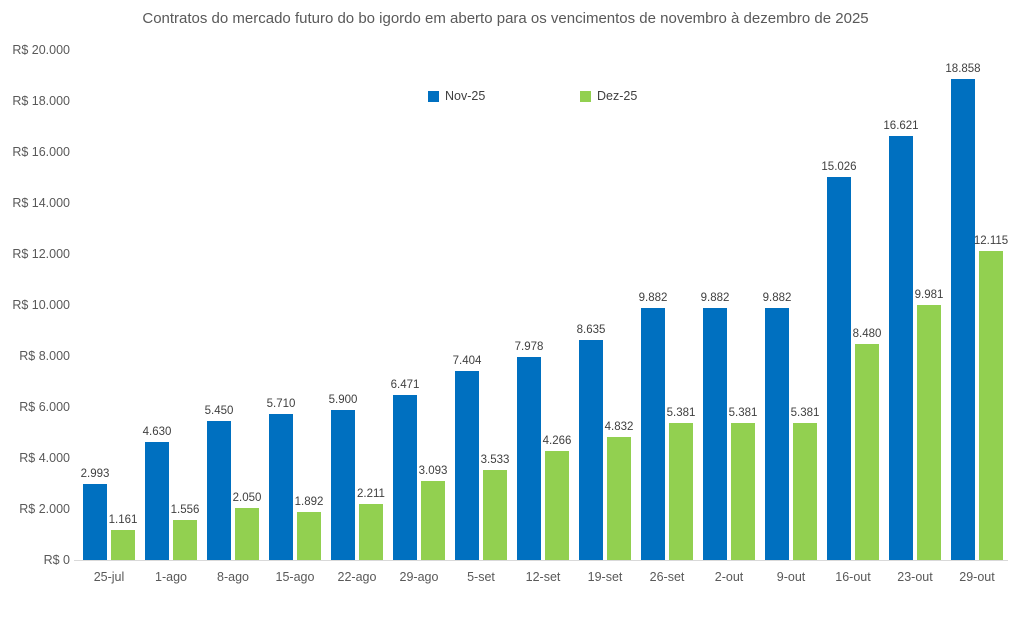 This screenshot has width=1011, height=629. What do you see at coordinates (495, 460) in the screenshot?
I see `bar-value-label: 3.533` at bounding box center [495, 460].